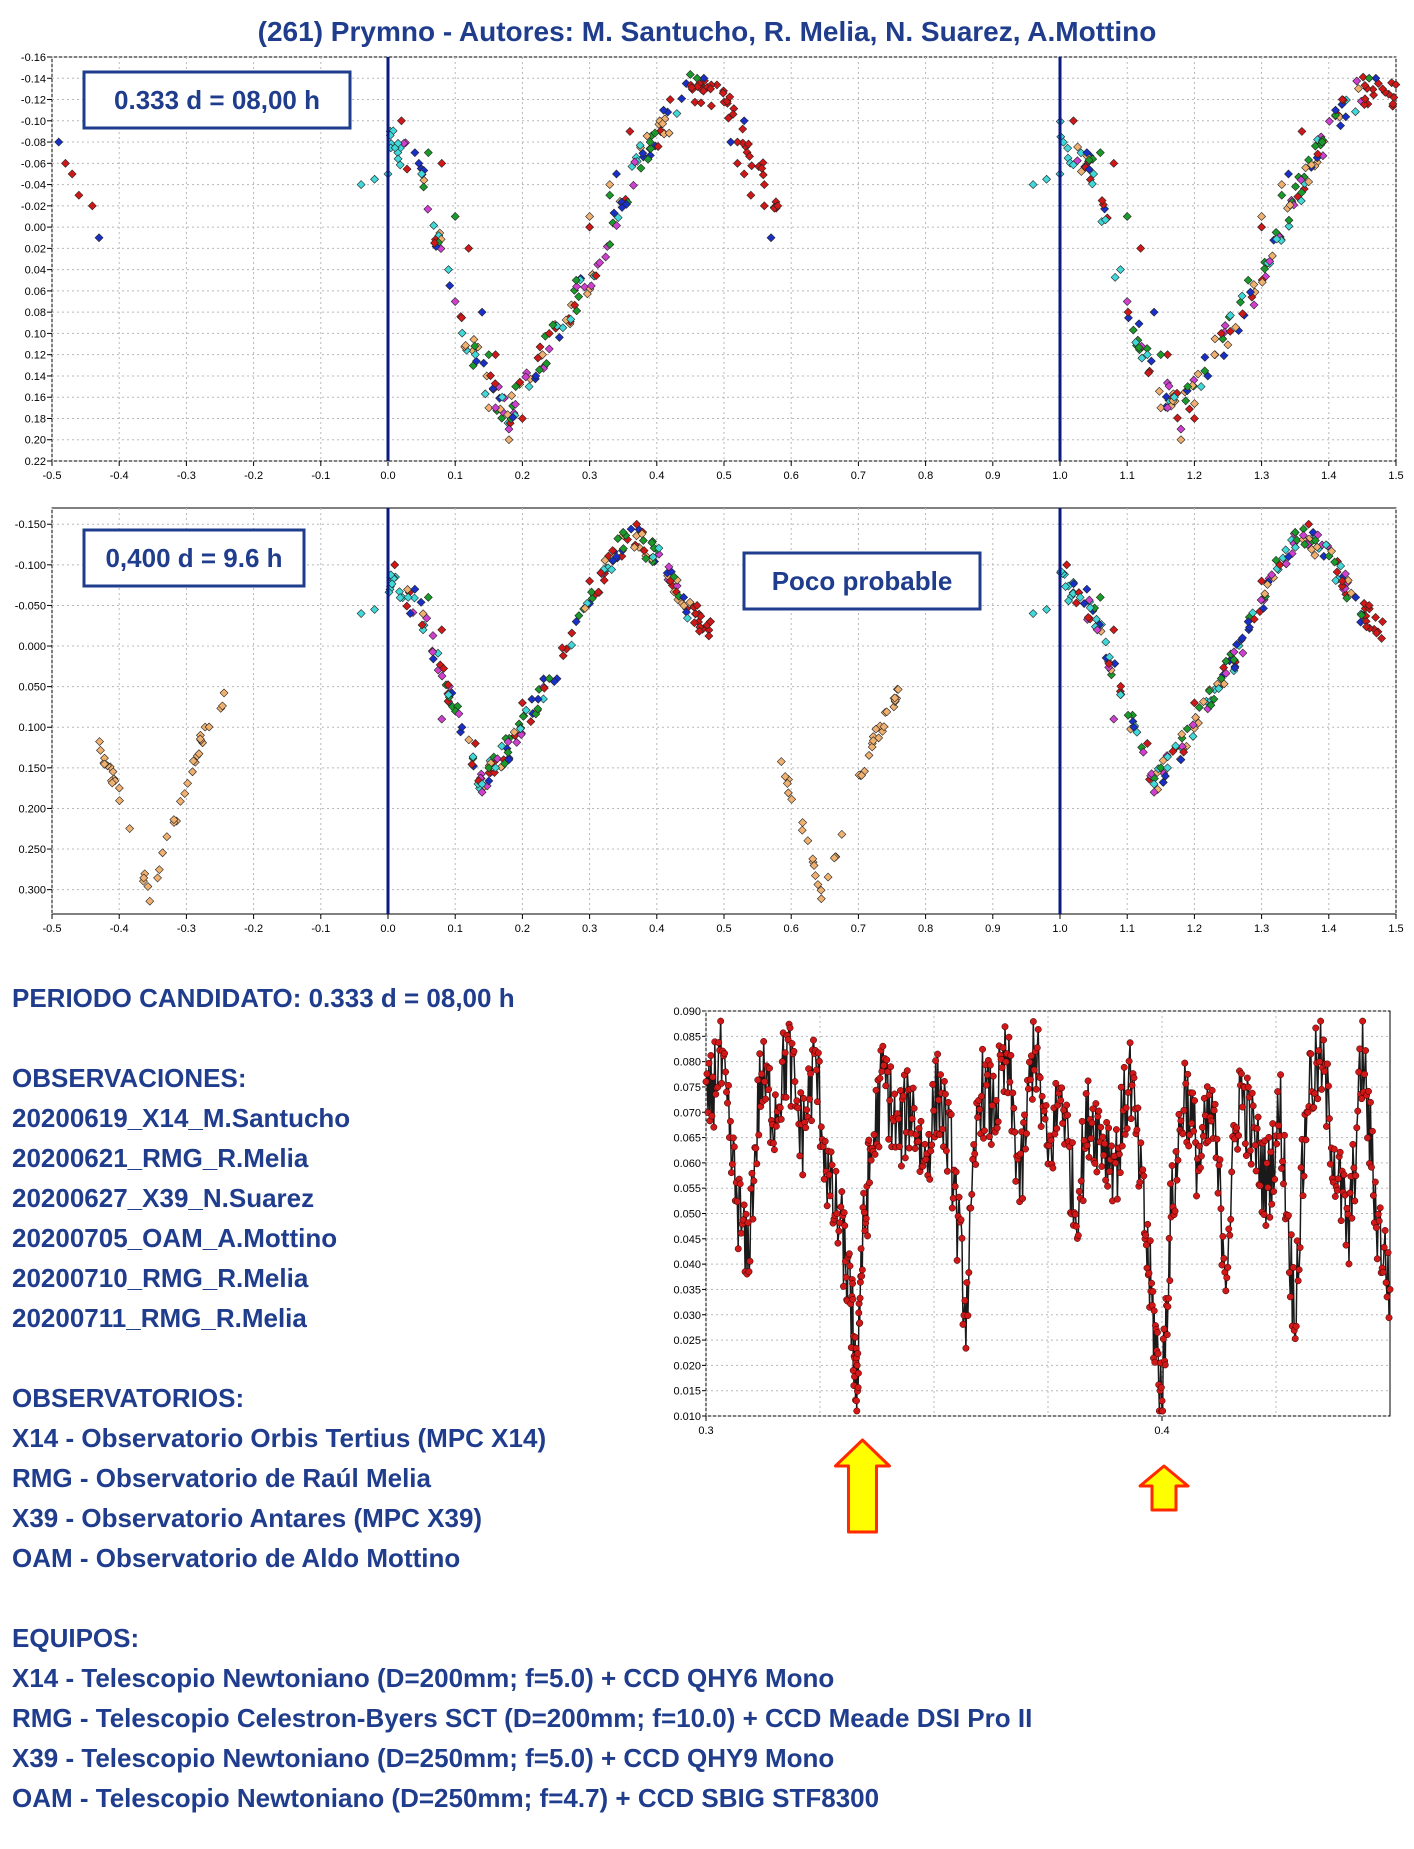  What do you see at coordinates (32, 809) in the screenshot?
I see `y-tick-label: 0.200` at bounding box center [32, 809].